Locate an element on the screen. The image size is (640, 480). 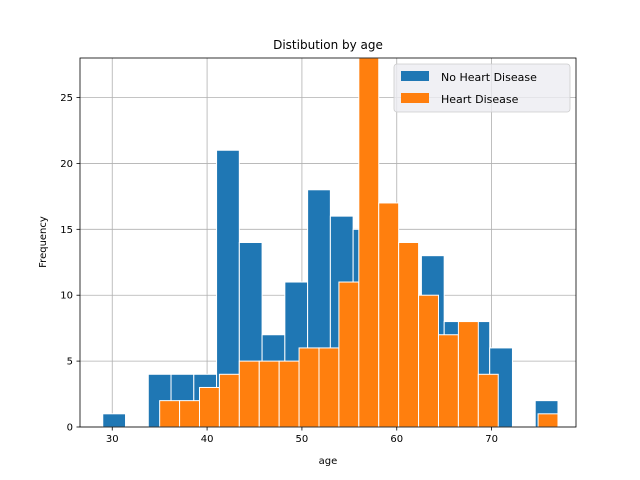
x-axis-label: age is located at coordinates (328, 461).